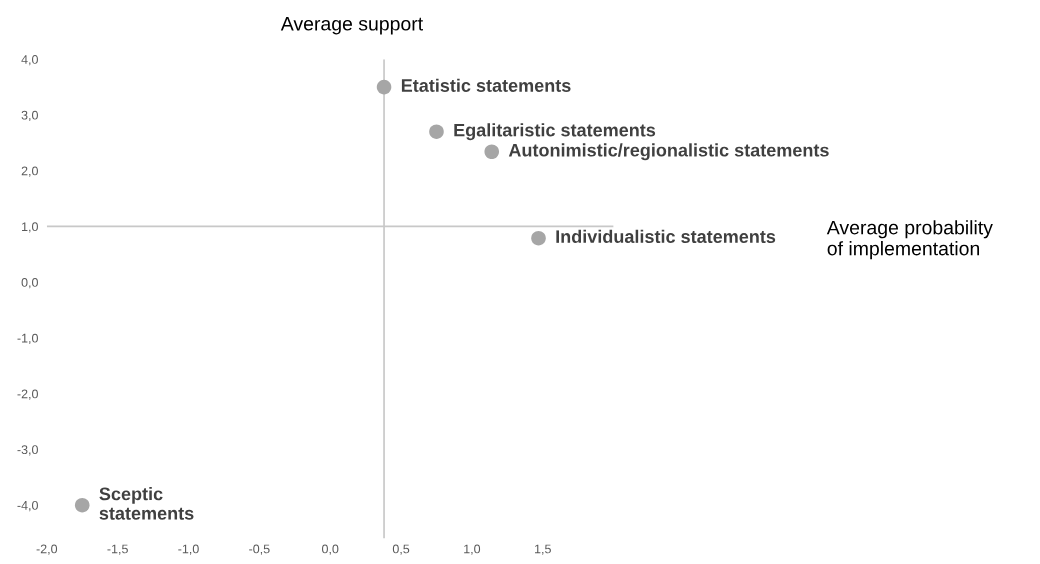 The image size is (1040, 564). What do you see at coordinates (401, 549) in the screenshot?
I see `x-tick-label: 0,5` at bounding box center [401, 549].